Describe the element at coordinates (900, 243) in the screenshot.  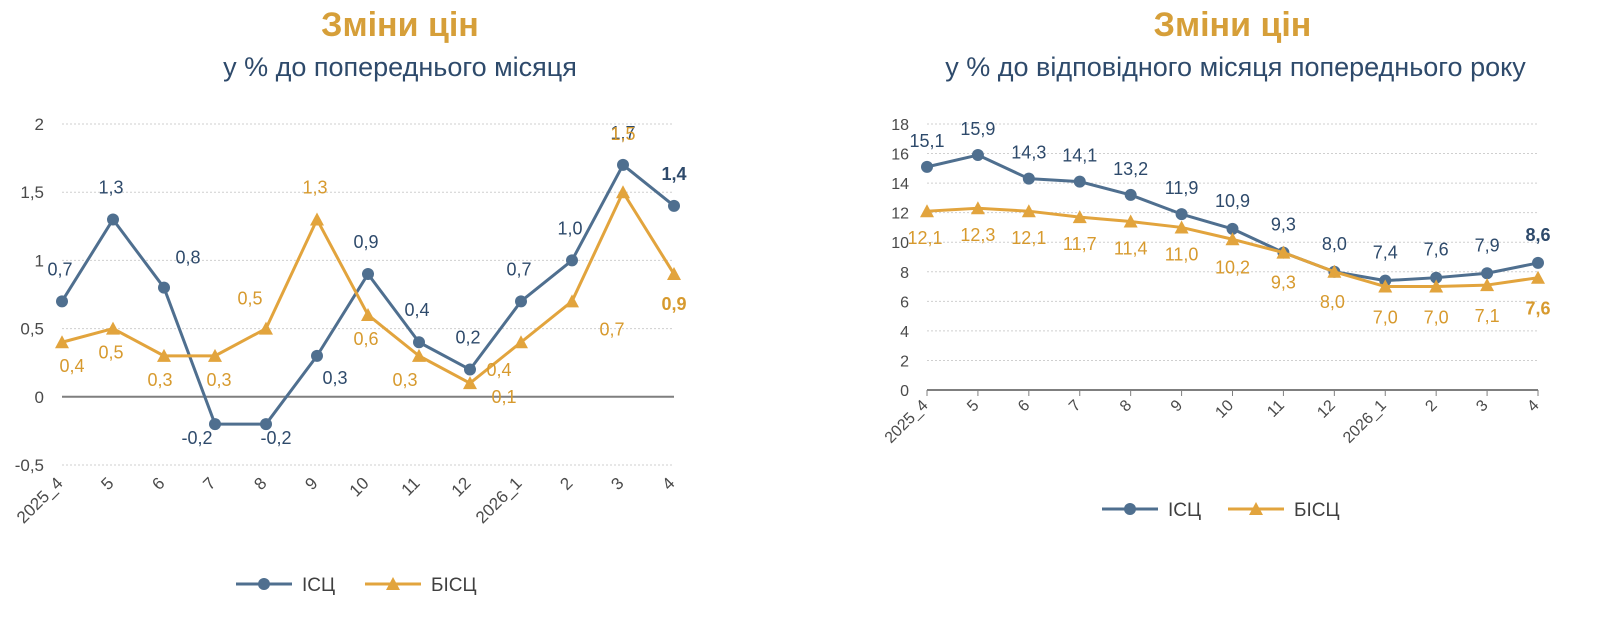
I see `y-tick-label: 10` at that location.